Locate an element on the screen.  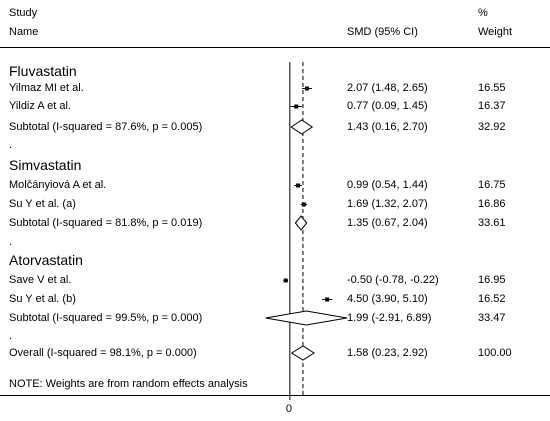
ci-header: SMD (95% CI) is located at coordinates (382, 32).